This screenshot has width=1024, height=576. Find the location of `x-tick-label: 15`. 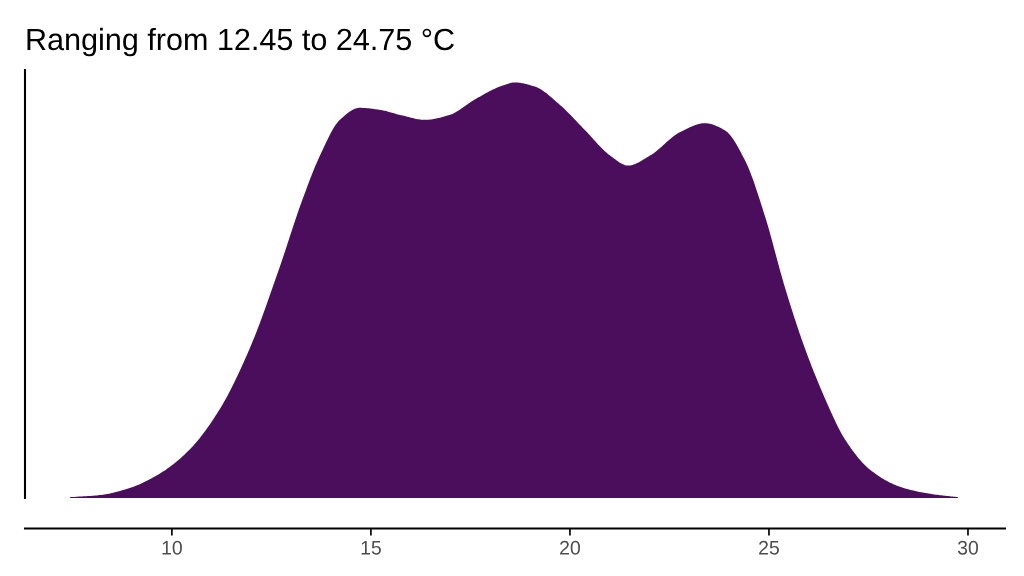

x-tick-label: 15 is located at coordinates (371, 548).